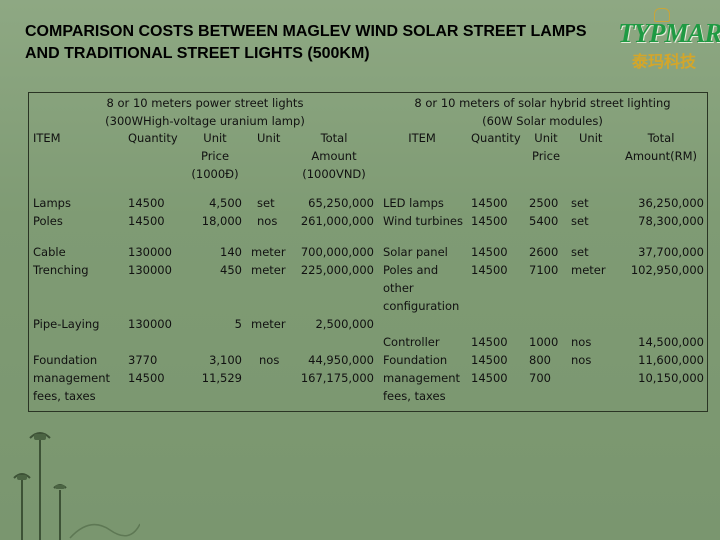 The width and height of the screenshot is (720, 540). I want to click on logo-chinese-text: 泰玛科技, so click(664, 61).